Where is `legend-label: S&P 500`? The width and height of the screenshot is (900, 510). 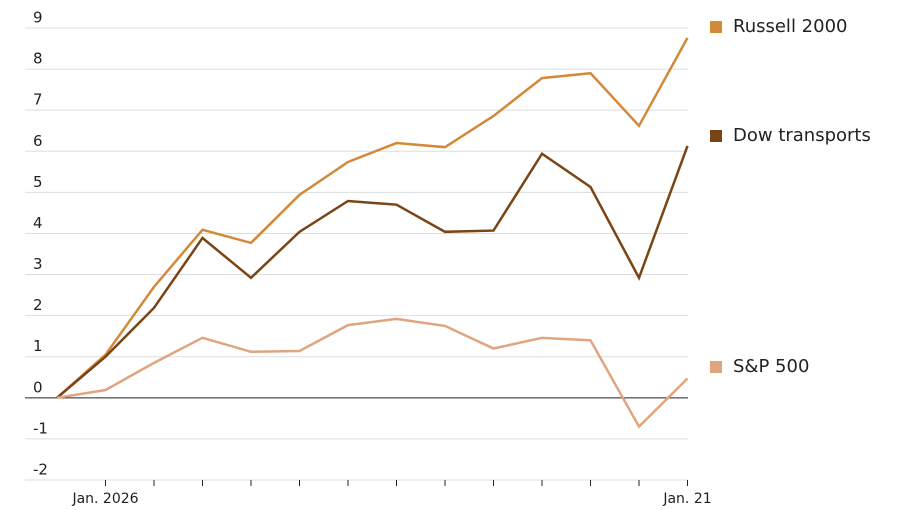
legend-label: S&P 500 is located at coordinates (771, 366).